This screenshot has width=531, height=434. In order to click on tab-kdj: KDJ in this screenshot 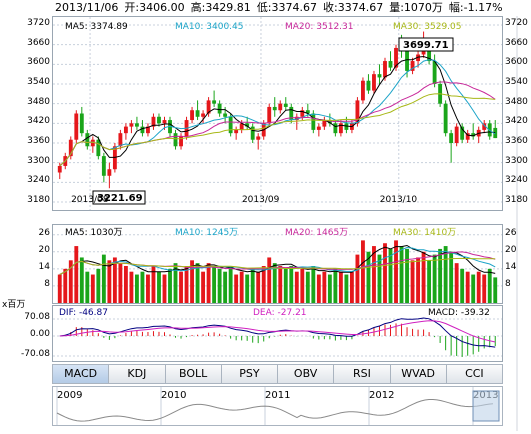, I will do `click(137, 374)`.